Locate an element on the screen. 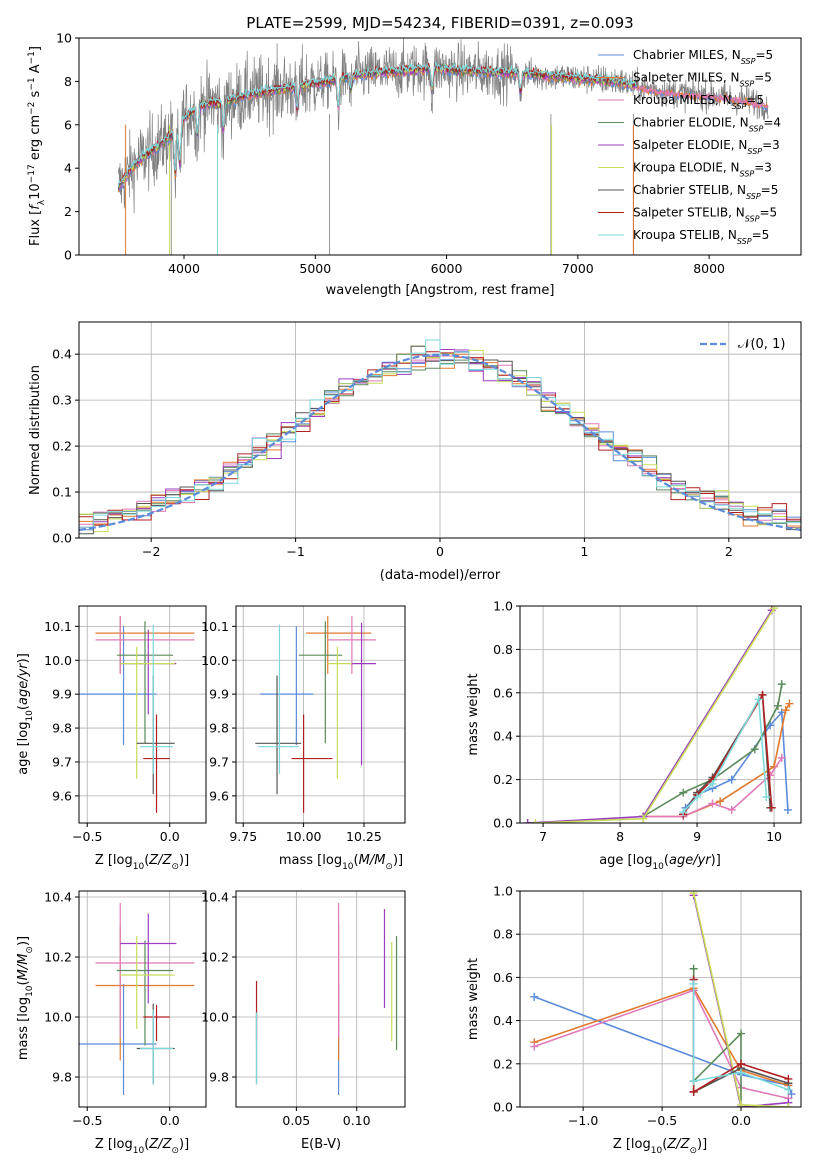 The height and width of the screenshot is (1170, 819). y-tick-label: 10.4 is located at coordinates (58, 897).